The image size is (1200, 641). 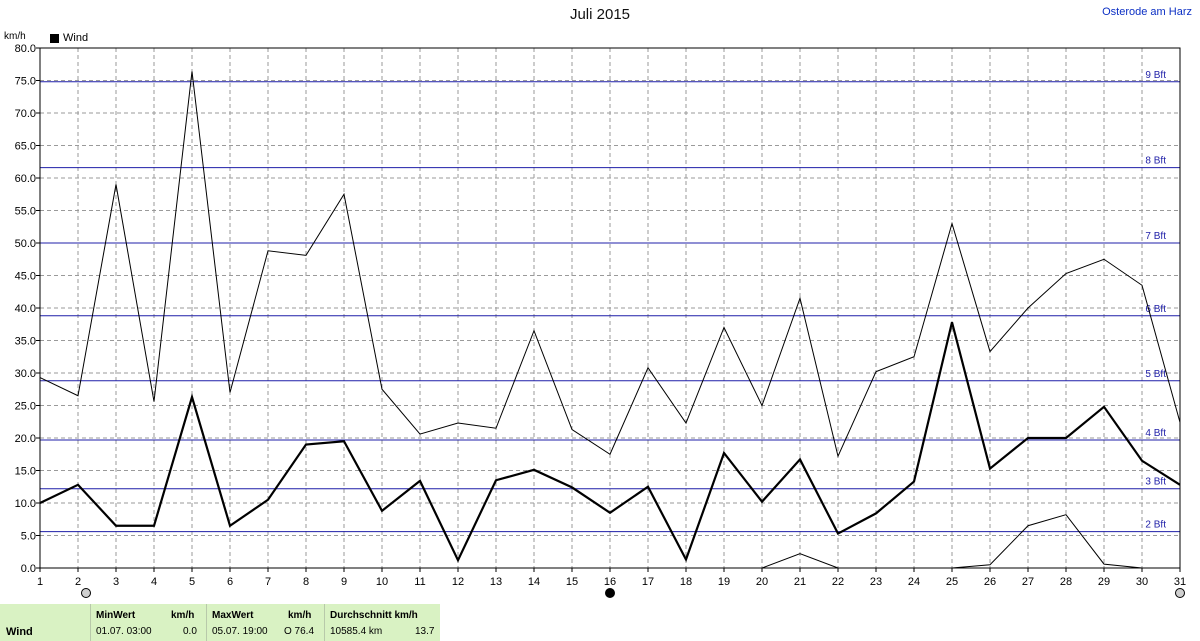 I want to click on max-header: MaxWert, so click(x=233, y=615).